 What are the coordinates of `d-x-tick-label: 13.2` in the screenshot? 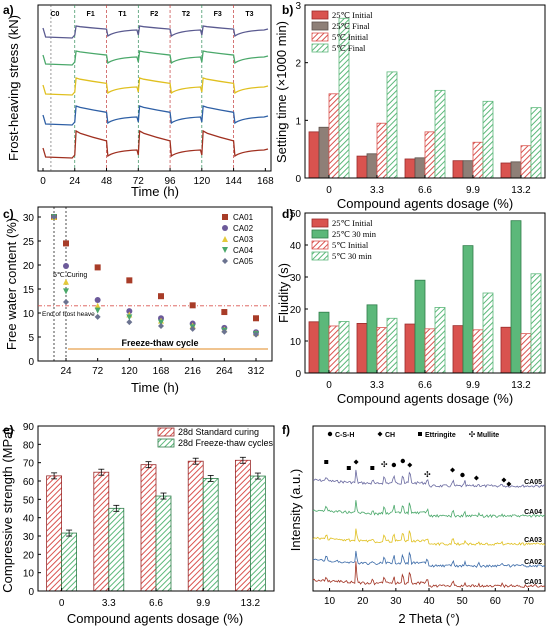 It's located at (521, 385).